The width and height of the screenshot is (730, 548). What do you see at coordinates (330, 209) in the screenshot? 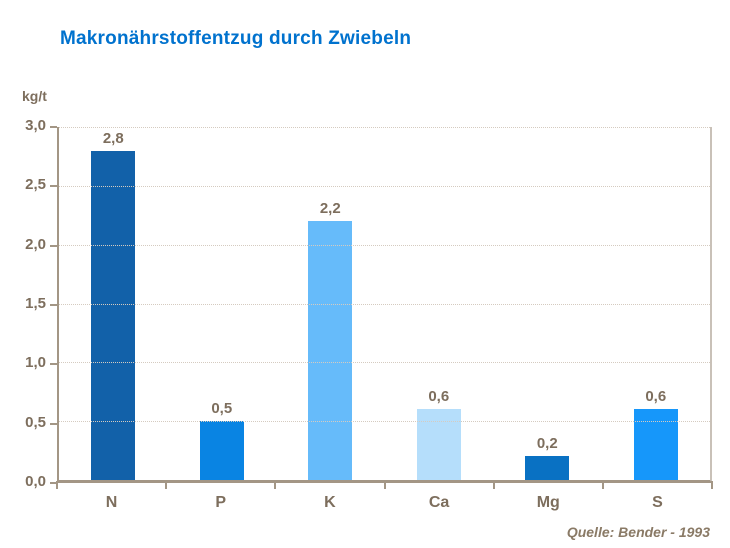
I see `bar-value-label: 2,2` at bounding box center [330, 209].